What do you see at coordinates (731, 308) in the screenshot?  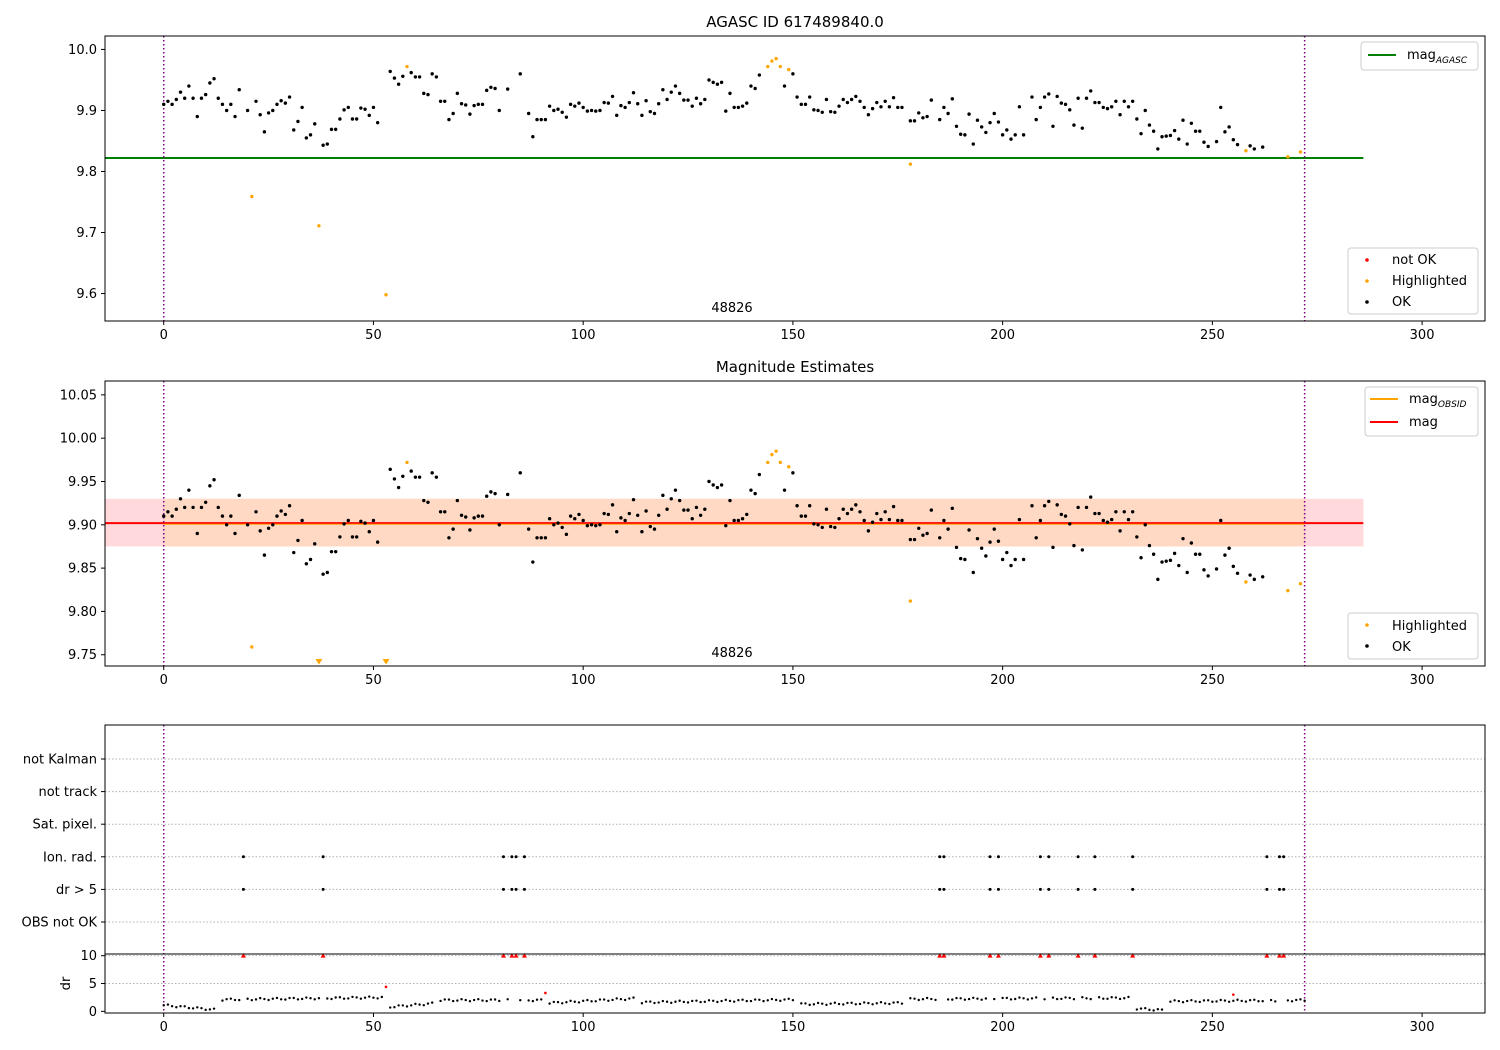 I see `agasc-obsid-annotation: 48826` at bounding box center [731, 308].